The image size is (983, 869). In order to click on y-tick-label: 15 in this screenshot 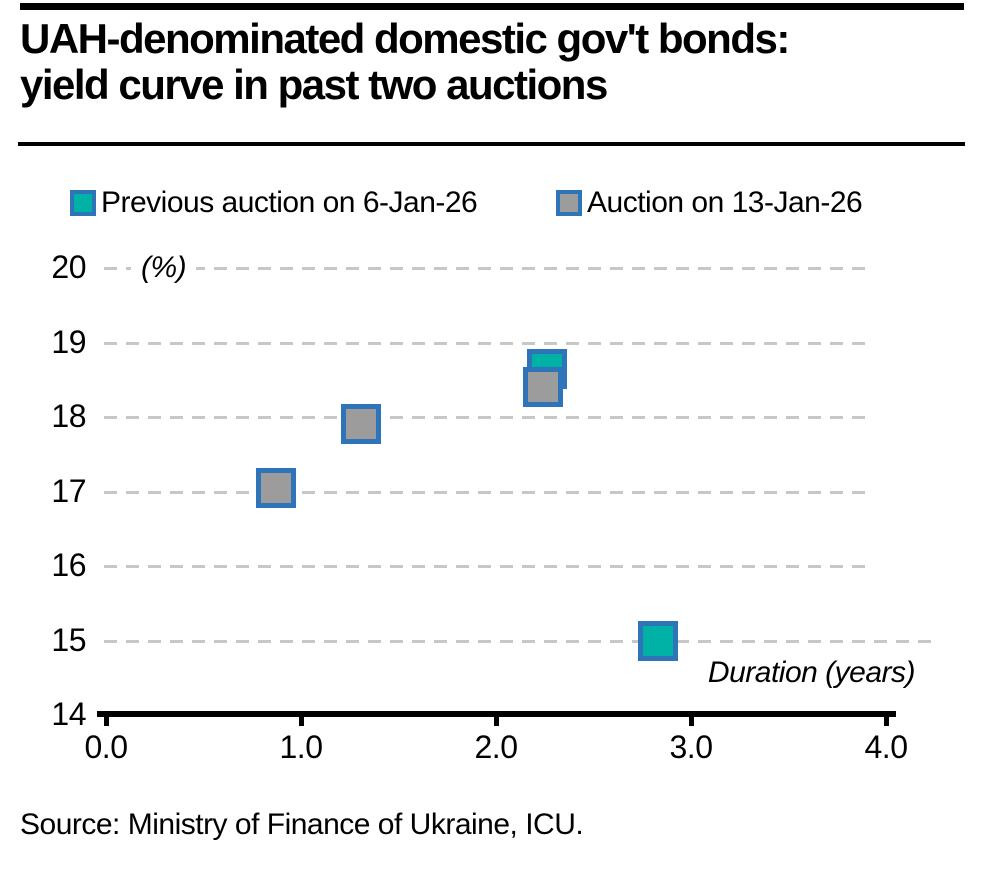, I will do `click(68, 639)`.